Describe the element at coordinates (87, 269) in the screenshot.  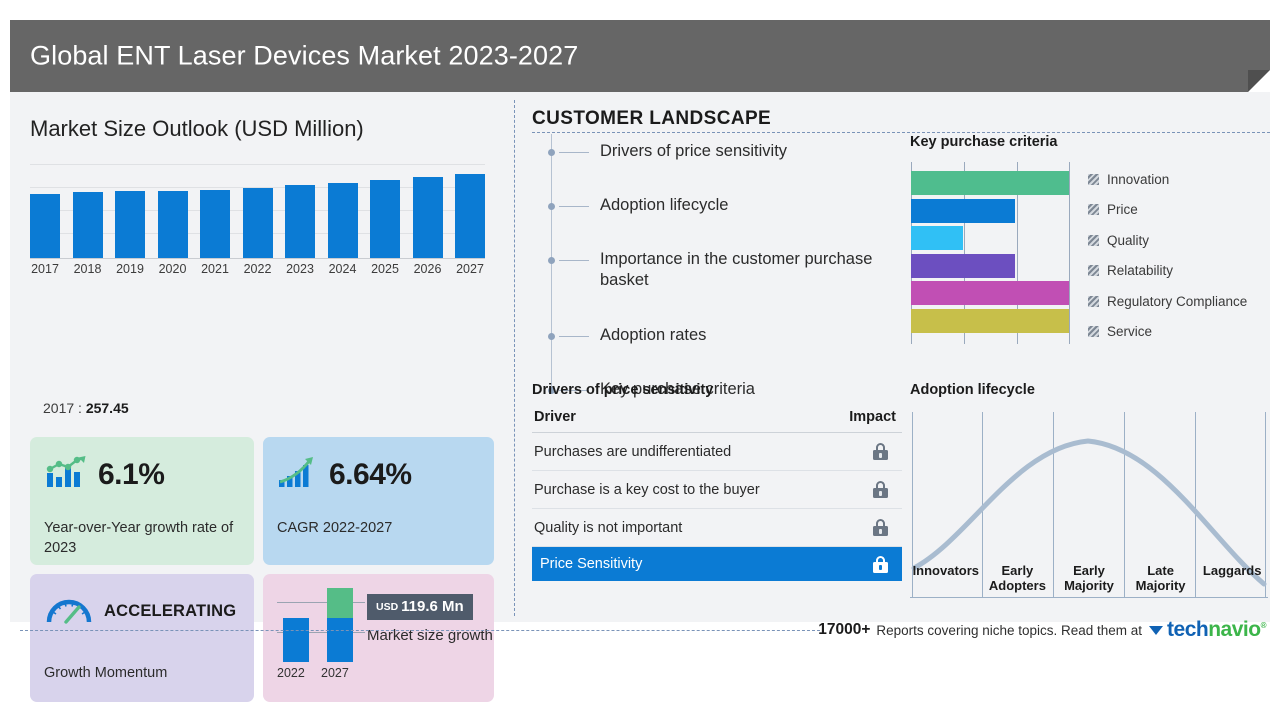
I see `market-size-year-label: 2018` at that location.